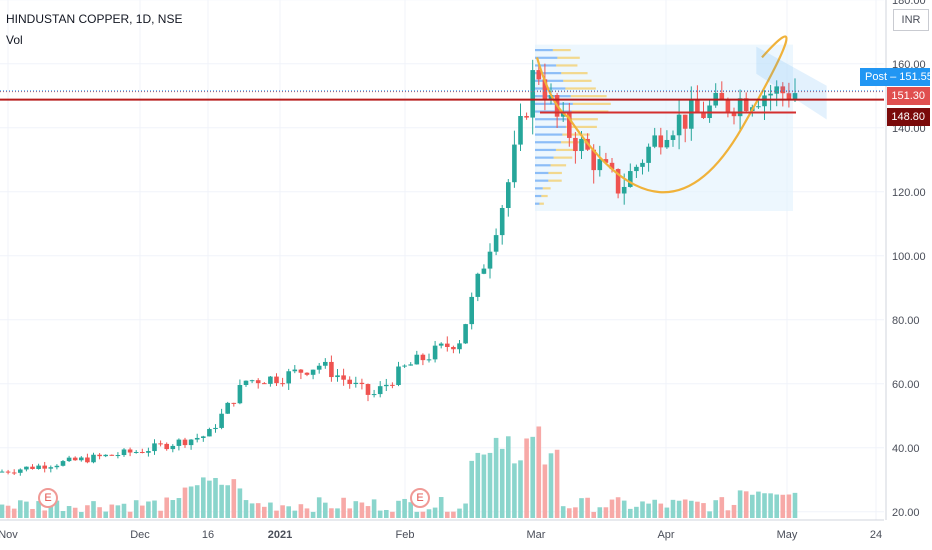  What do you see at coordinates (909, 3) in the screenshot?
I see `y-tick-label: 180.00` at bounding box center [909, 3].